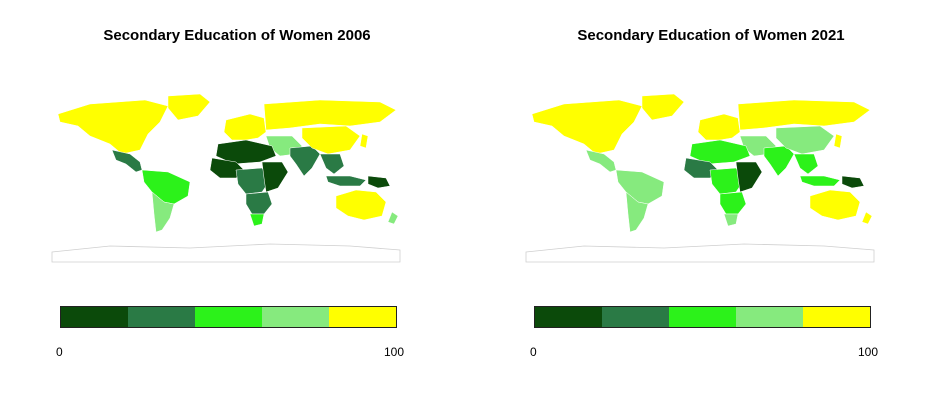  What do you see at coordinates (711, 35) in the screenshot?
I see `map-title: Secondary Education of Women 2021` at bounding box center [711, 35].